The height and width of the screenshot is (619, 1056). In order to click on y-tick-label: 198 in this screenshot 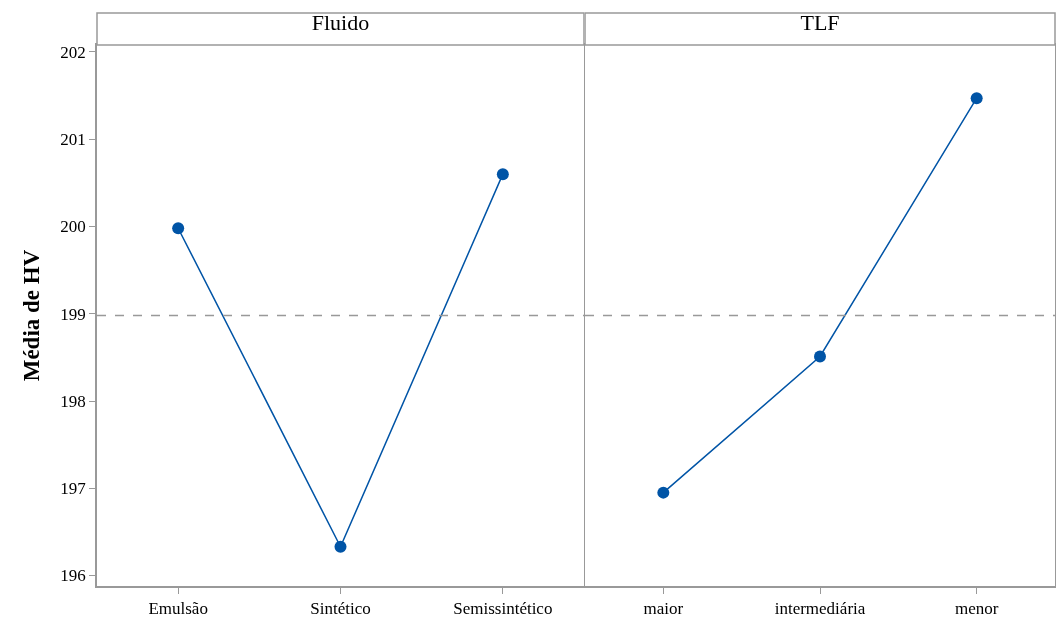, I will do `click(73, 401)`.